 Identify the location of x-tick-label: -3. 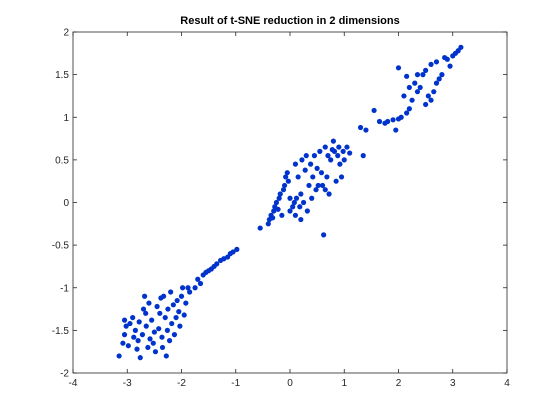
(127, 383).